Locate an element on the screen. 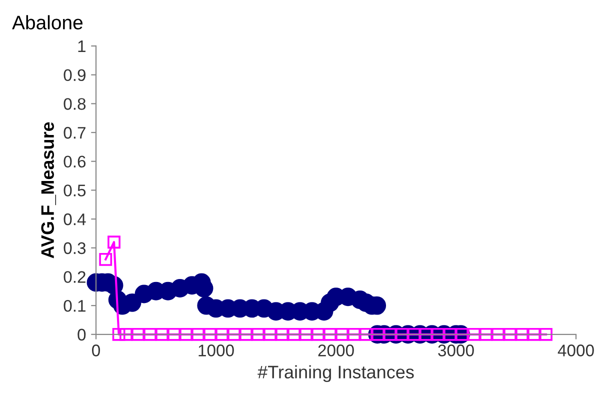 The image size is (600, 418). y-tick-label: 0.9 is located at coordinates (75, 75).